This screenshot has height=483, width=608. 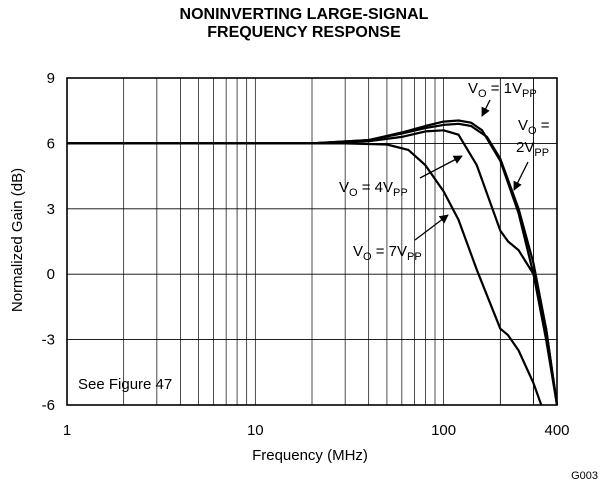 What do you see at coordinates (532, 149) in the screenshot?
I see `series-label-2vpp-line2: 2VPP` at bounding box center [532, 149].